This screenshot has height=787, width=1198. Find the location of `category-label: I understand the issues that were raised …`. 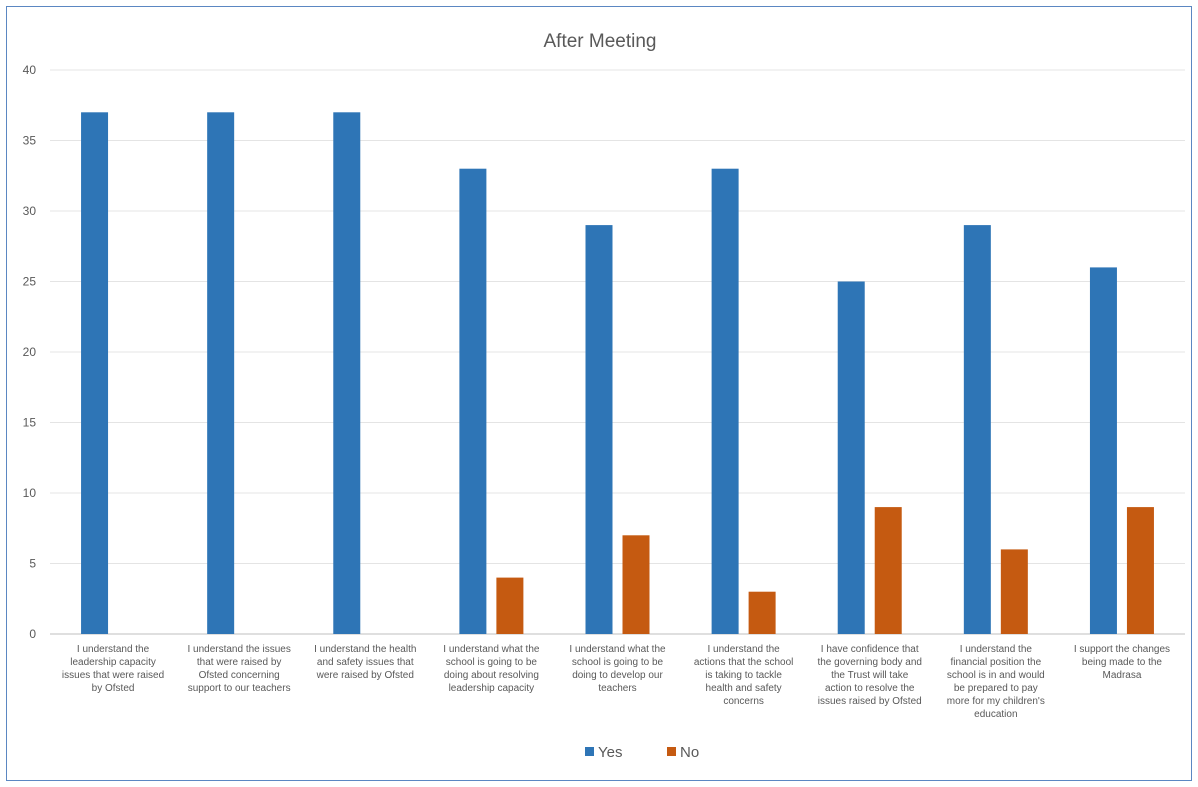

category-label: I understand the issues that were raised … is located at coordinates (238, 669).